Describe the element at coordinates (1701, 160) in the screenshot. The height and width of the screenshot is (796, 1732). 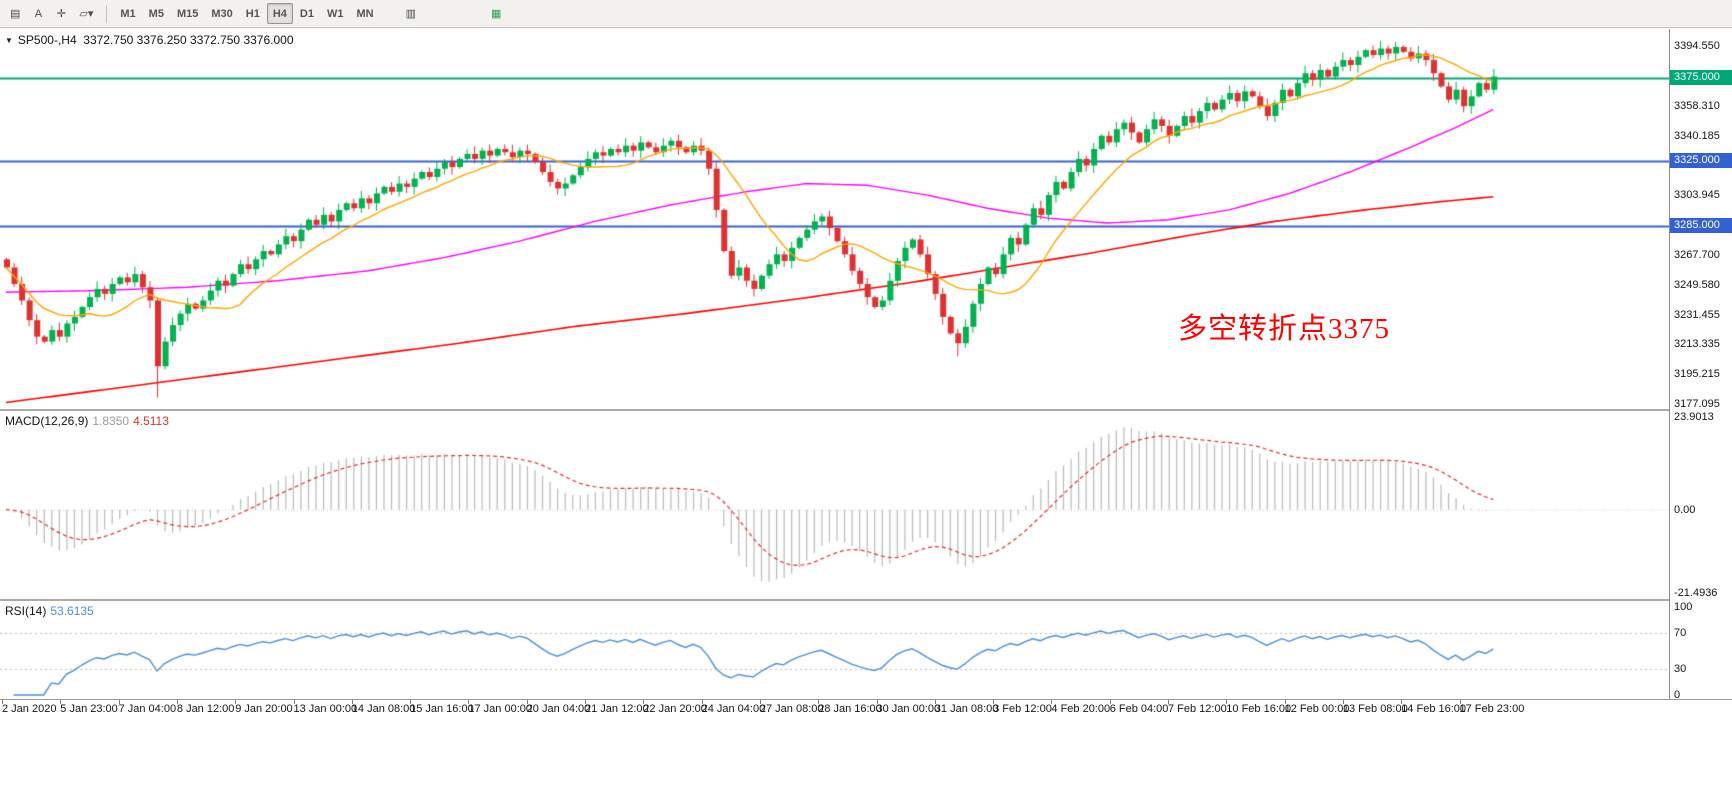
I see `price-tag-3325: 3325.000` at that location.